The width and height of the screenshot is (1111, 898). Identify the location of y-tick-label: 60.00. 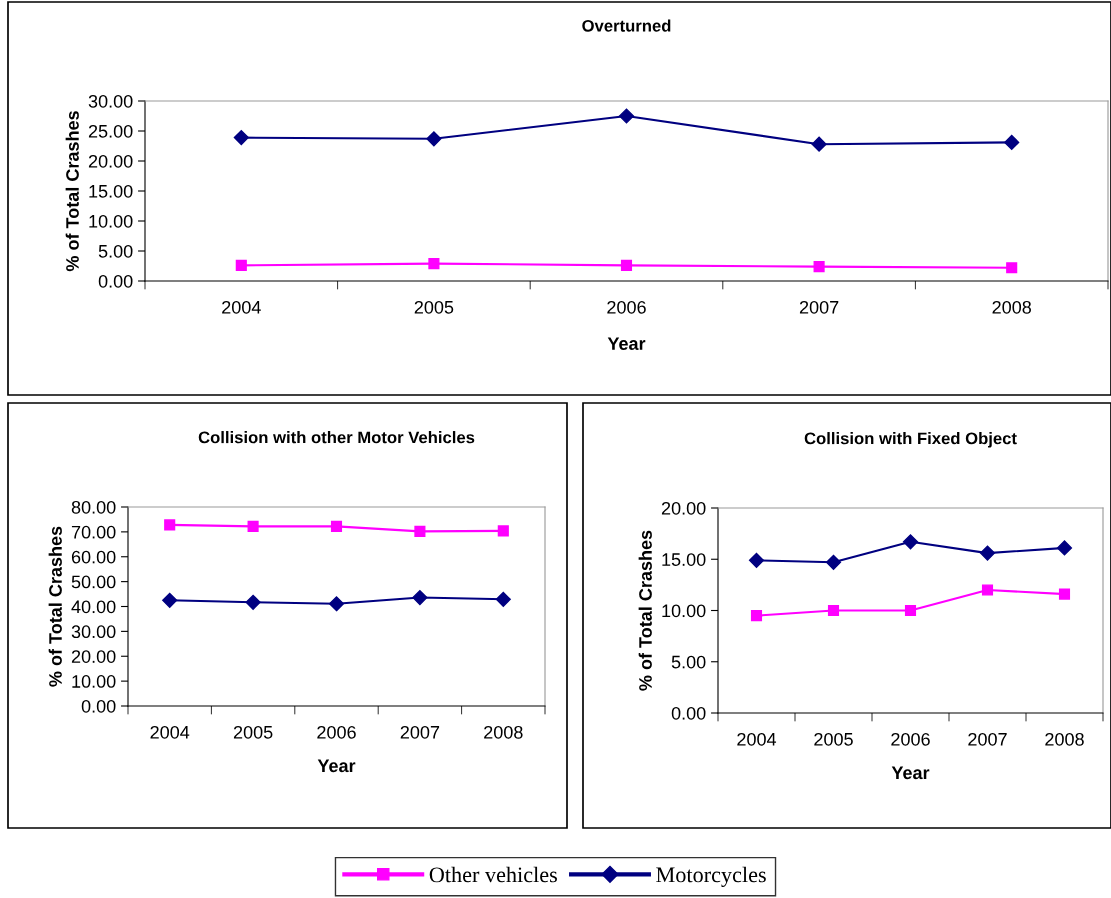
(93, 557).